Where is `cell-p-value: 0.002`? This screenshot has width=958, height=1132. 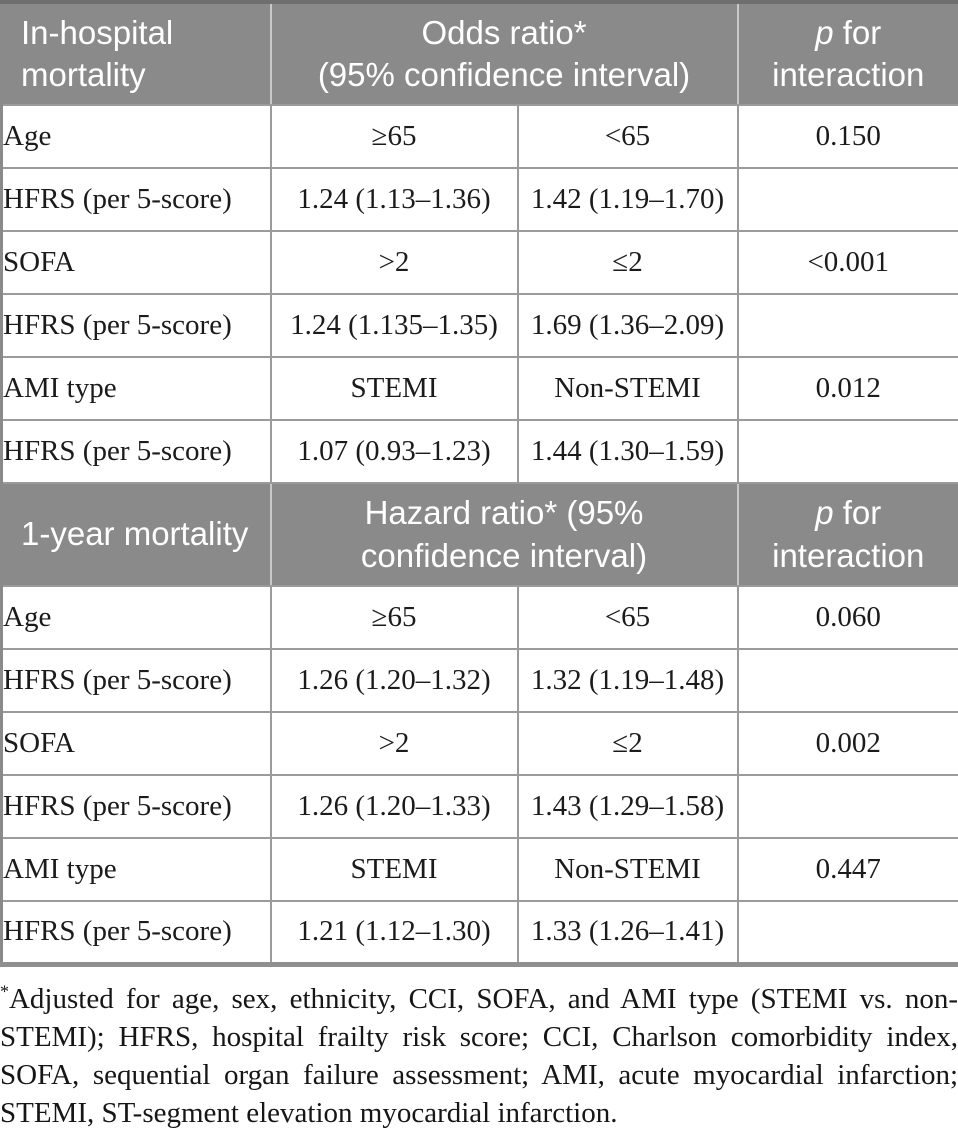
cell-p-value: 0.002 is located at coordinates (848, 743).